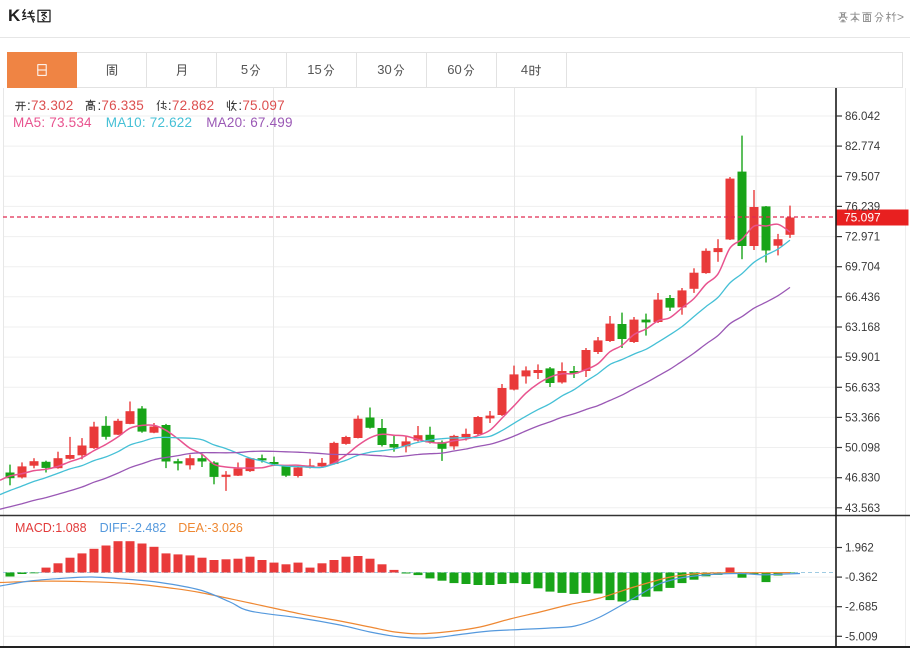  What do you see at coordinates (862, 358) in the screenshot?
I see `svg-text: 59.901` at bounding box center [862, 358].